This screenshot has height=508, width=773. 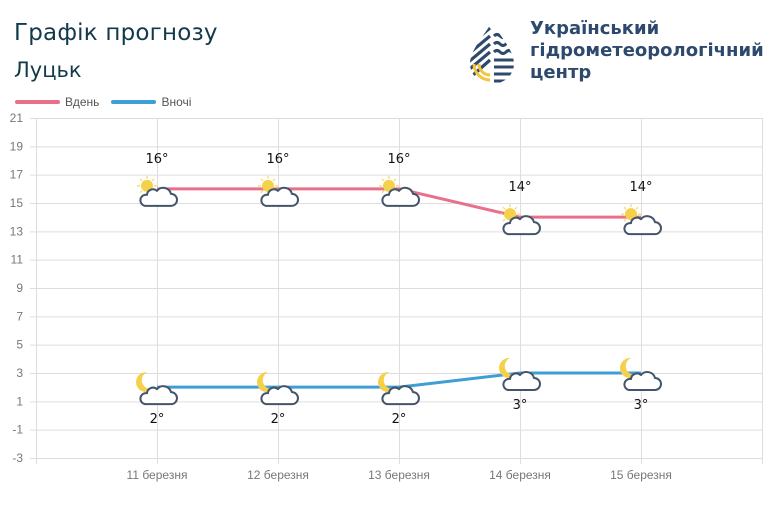 What do you see at coordinates (399, 203) in the screenshot?
I see `day-series-line` at bounding box center [399, 203].